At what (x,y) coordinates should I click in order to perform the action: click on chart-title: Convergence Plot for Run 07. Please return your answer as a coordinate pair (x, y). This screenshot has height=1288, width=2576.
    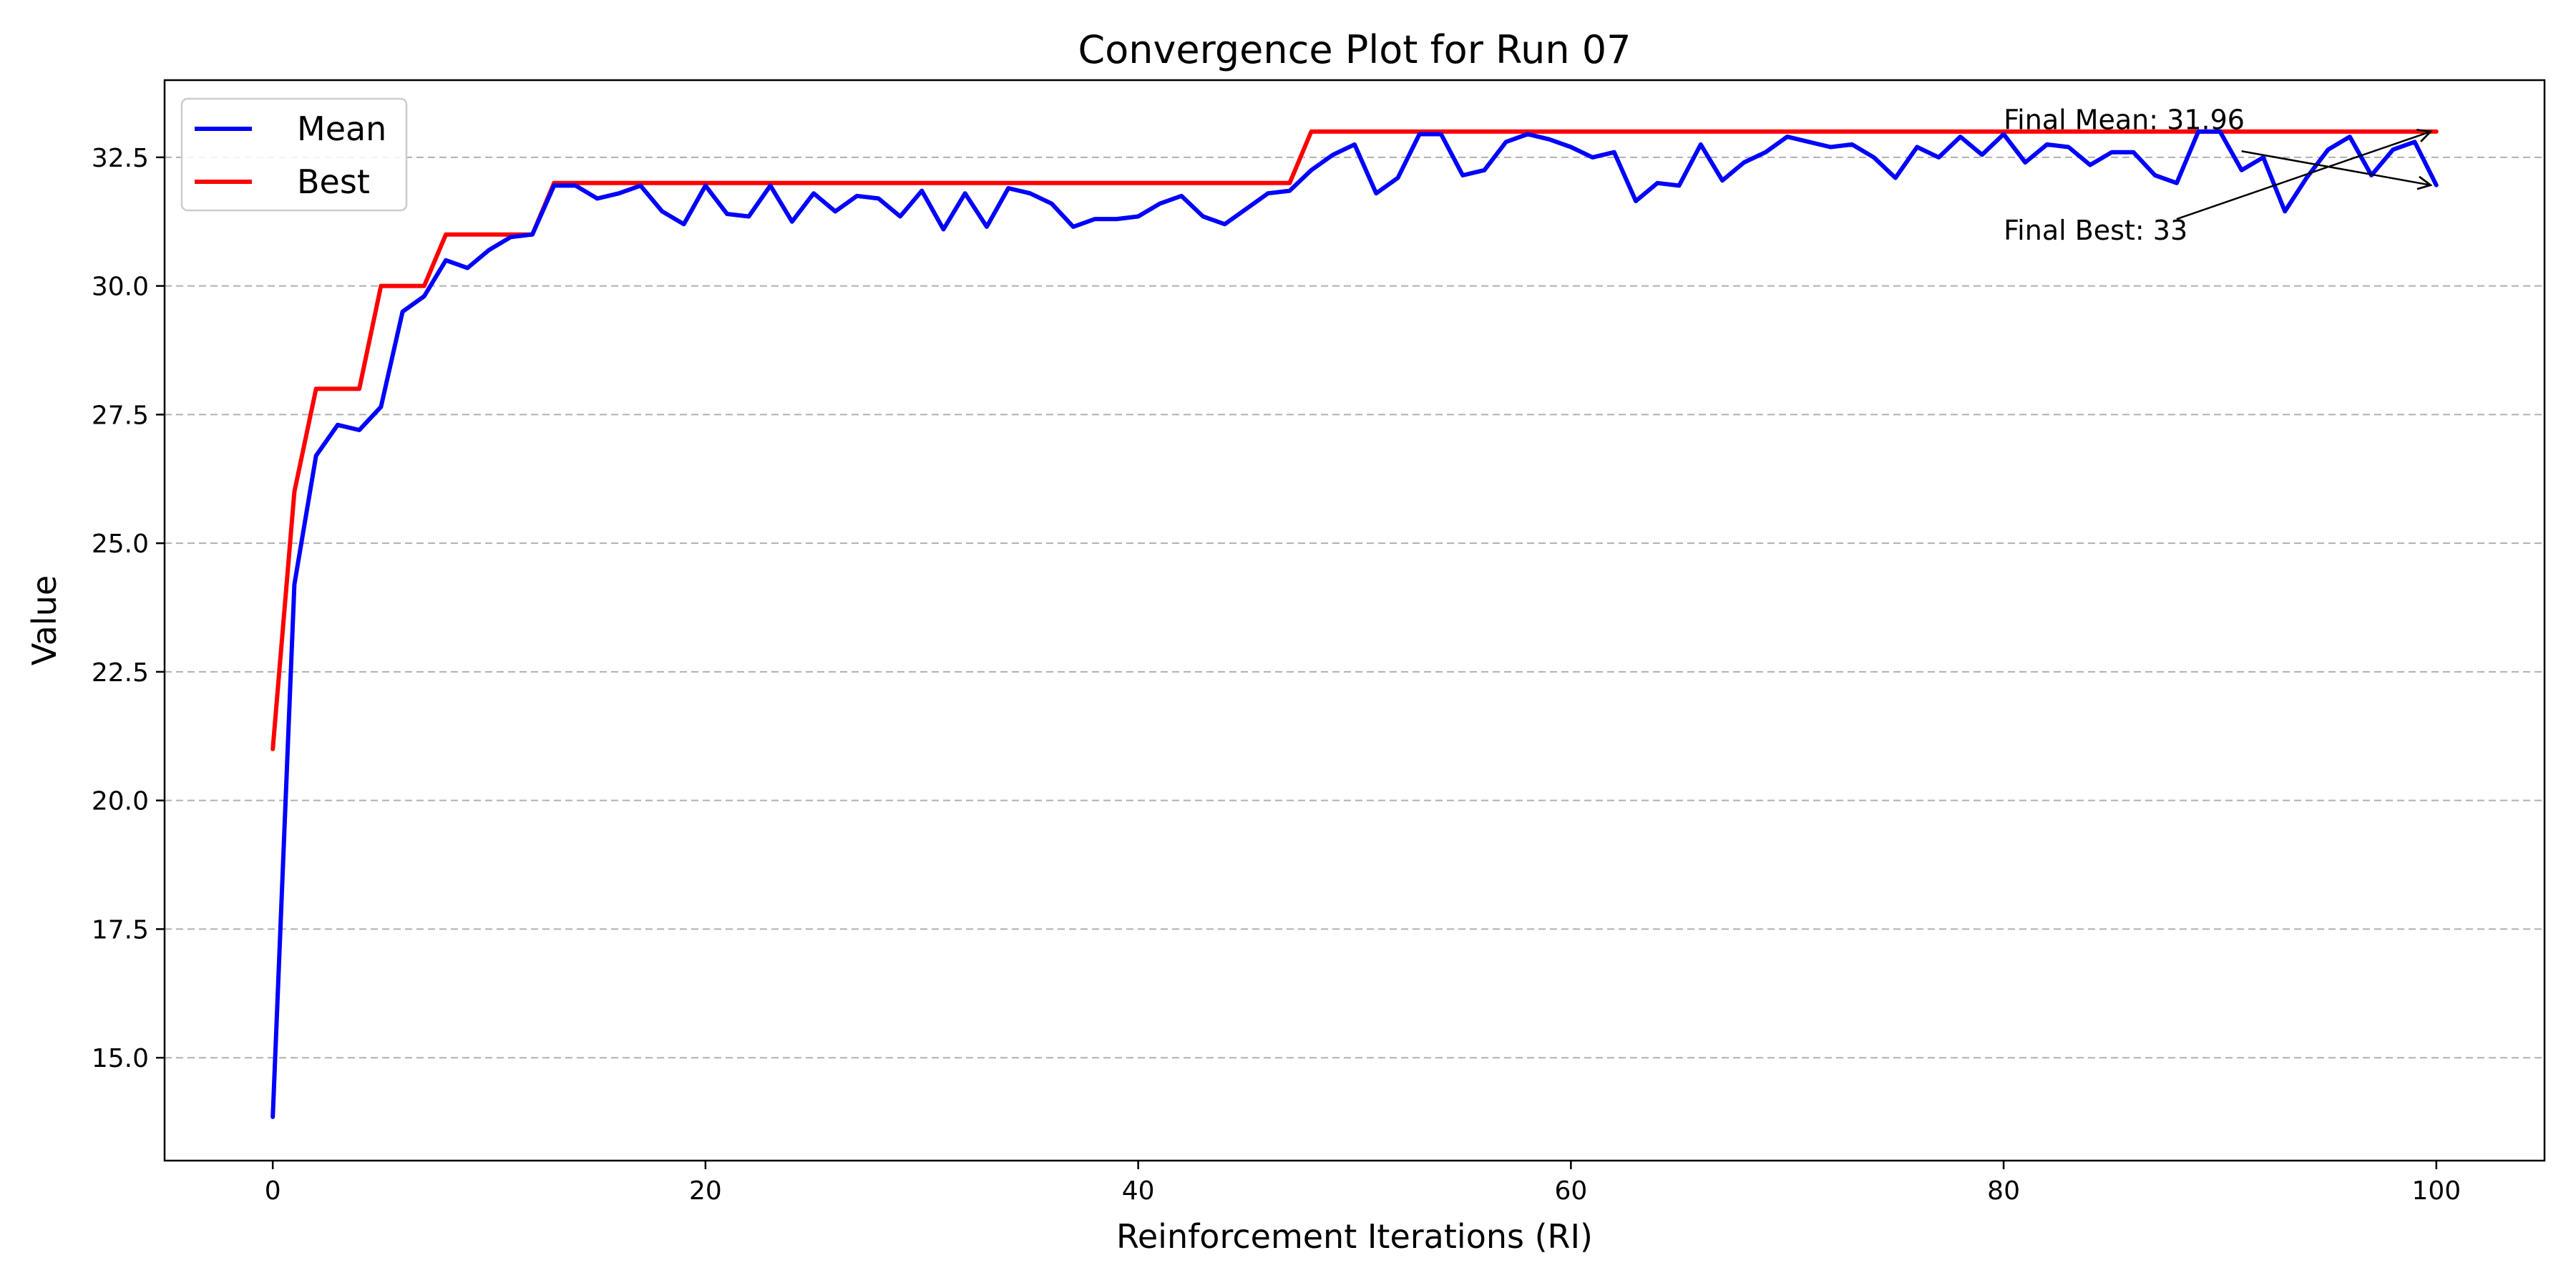
    Looking at the image, I should click on (1354, 49).